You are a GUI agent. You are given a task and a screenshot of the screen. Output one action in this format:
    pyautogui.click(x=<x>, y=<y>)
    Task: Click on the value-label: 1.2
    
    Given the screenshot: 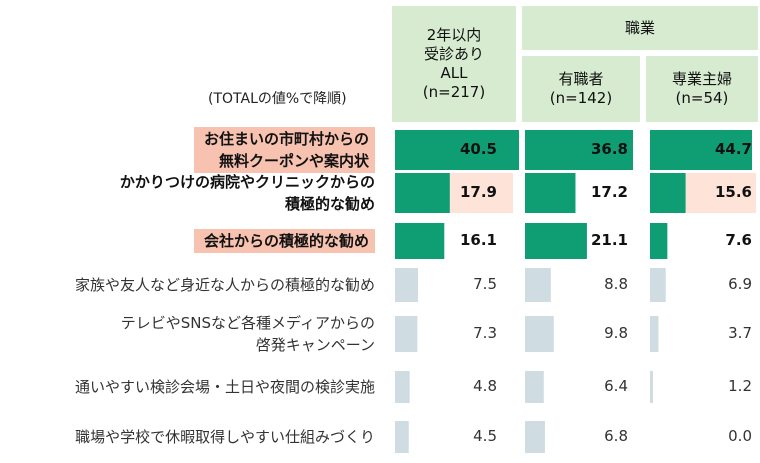 What is the action you would take?
    pyautogui.click(x=740, y=386)
    